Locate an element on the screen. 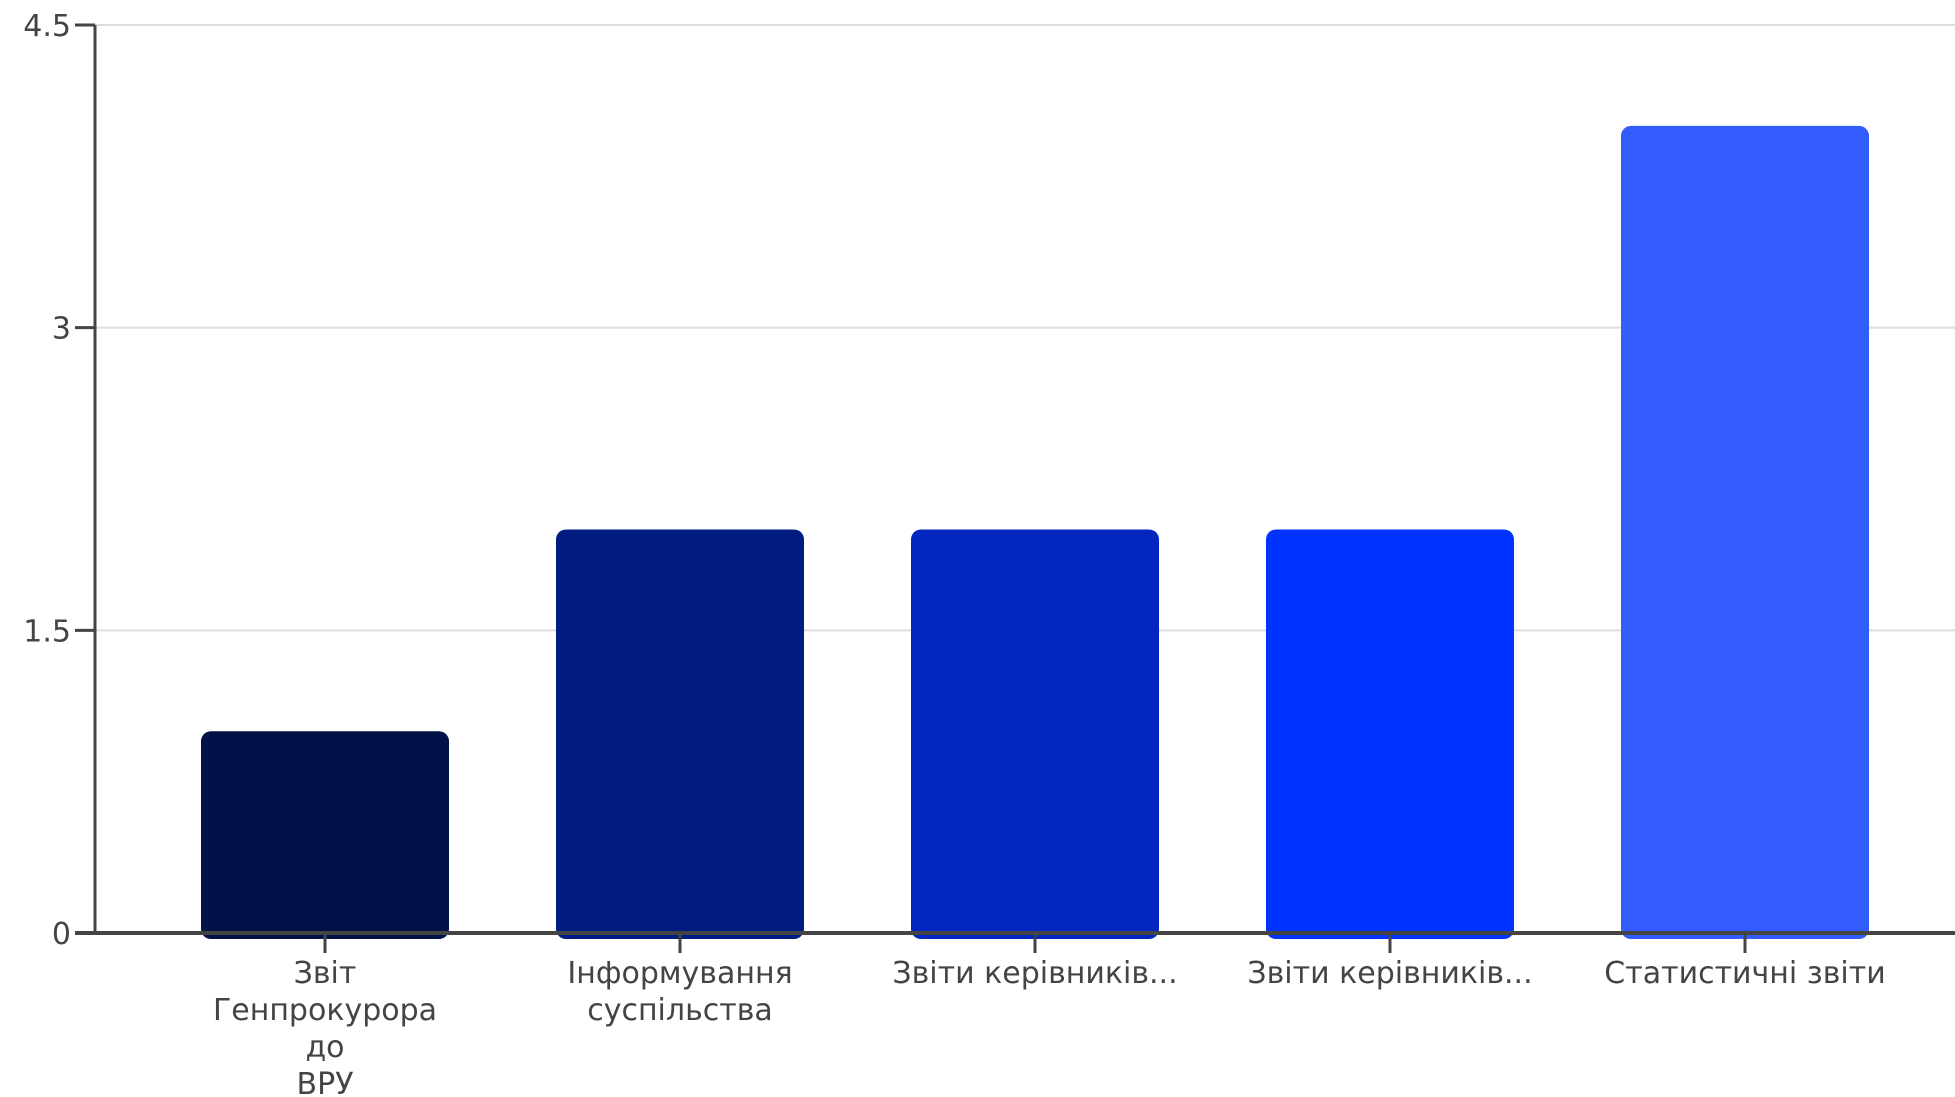 The width and height of the screenshot is (1955, 1097). x-tick-label: Статистичні звіти is located at coordinates (1744, 973).